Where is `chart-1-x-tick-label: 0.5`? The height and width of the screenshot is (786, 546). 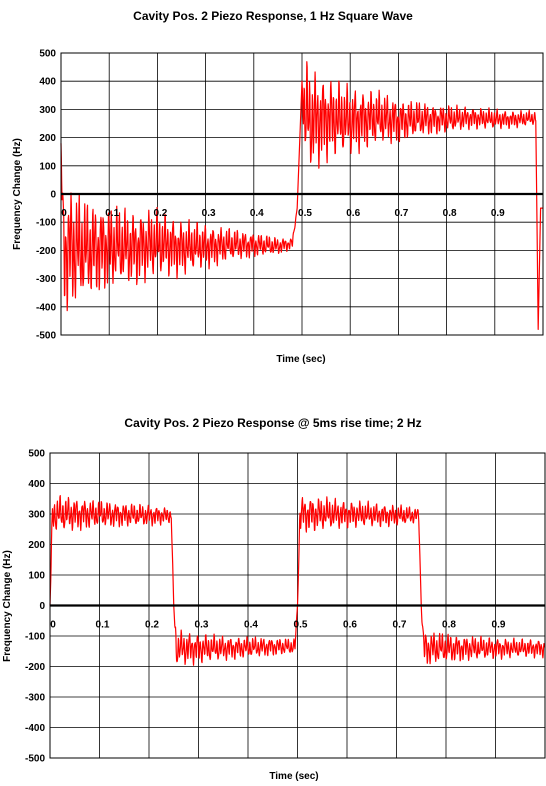 chart-1-x-tick-label: 0.5 is located at coordinates (305, 213).